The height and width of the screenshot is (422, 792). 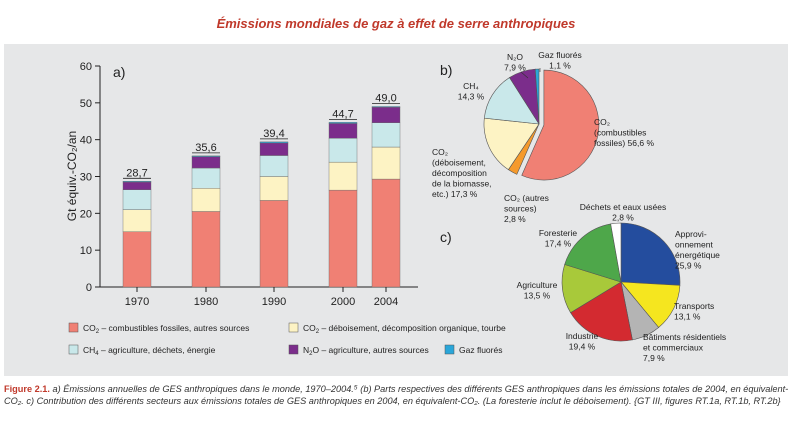 What do you see at coordinates (86, 214) in the screenshot?
I see `y-tick-label: 20` at bounding box center [86, 214].